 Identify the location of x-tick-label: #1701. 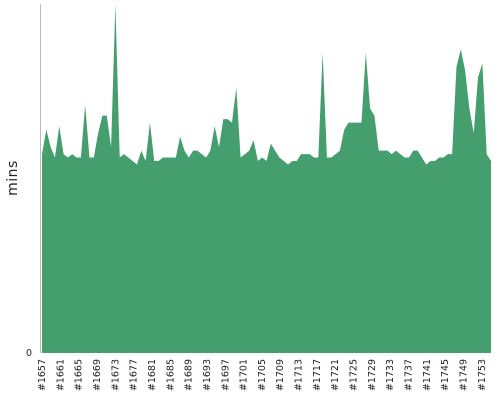
(244, 375).